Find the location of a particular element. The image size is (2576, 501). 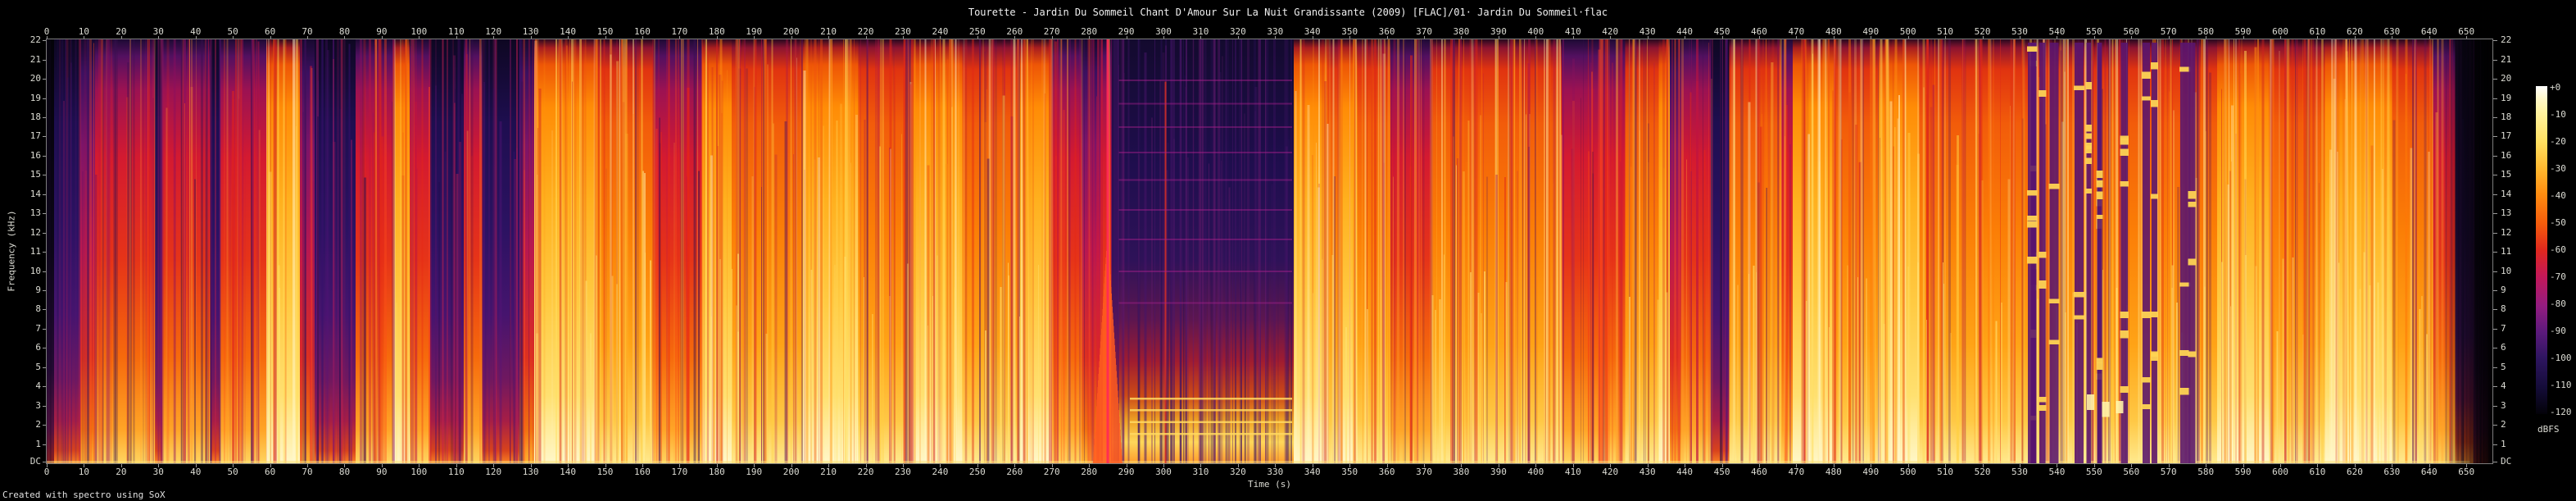

freq-tick-label-left: 20 is located at coordinates (35, 78).